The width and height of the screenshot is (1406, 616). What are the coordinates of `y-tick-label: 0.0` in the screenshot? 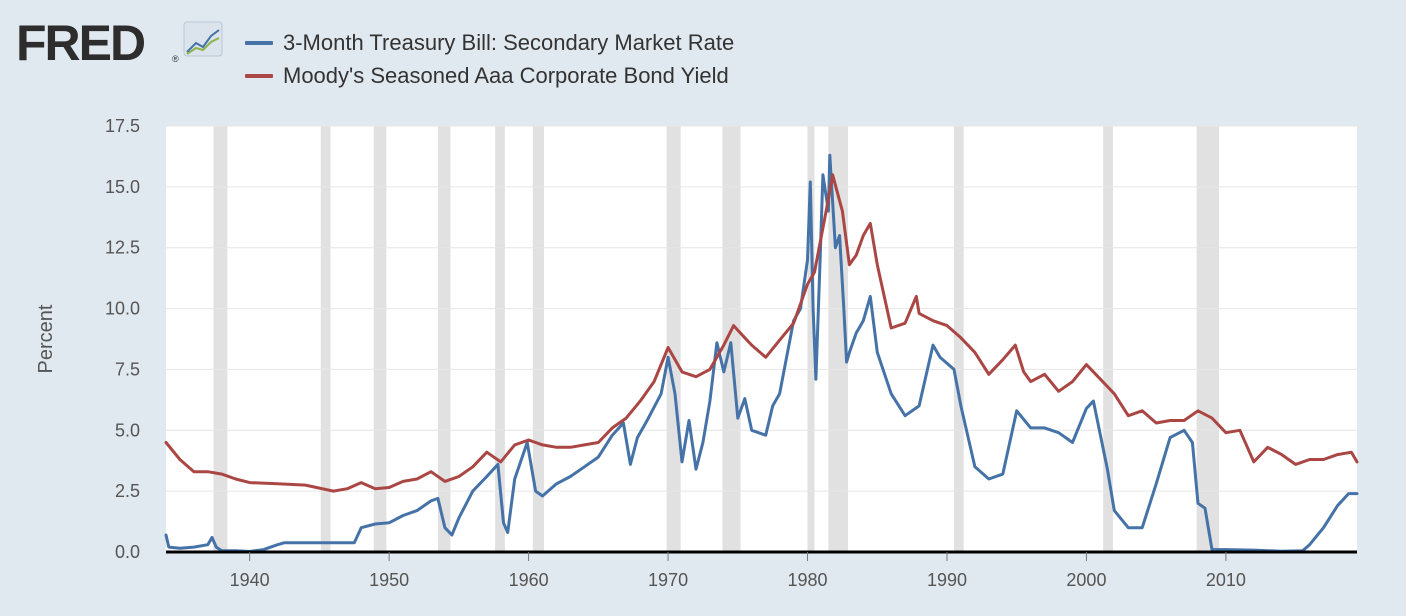 It's located at (127, 552).